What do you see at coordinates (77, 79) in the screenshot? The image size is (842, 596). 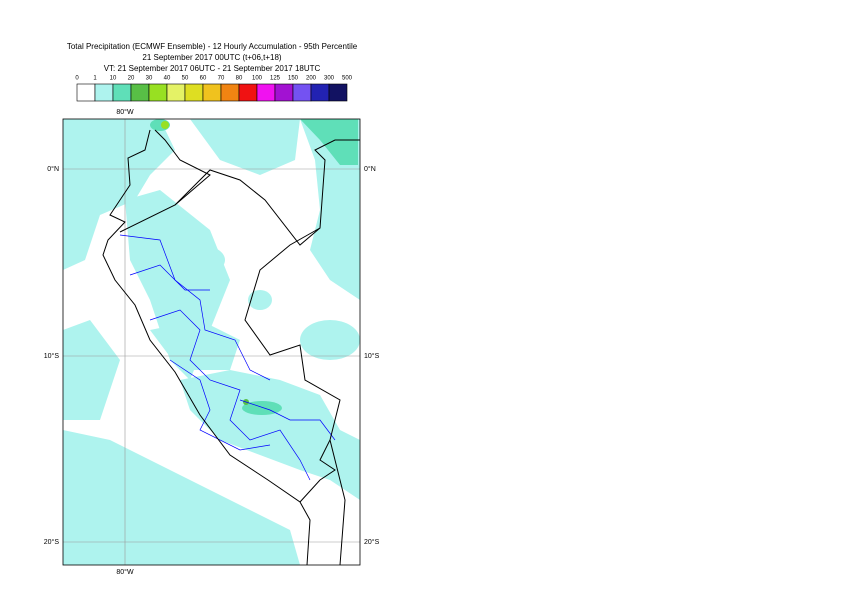 I see `colorbar-label: 0` at bounding box center [77, 79].